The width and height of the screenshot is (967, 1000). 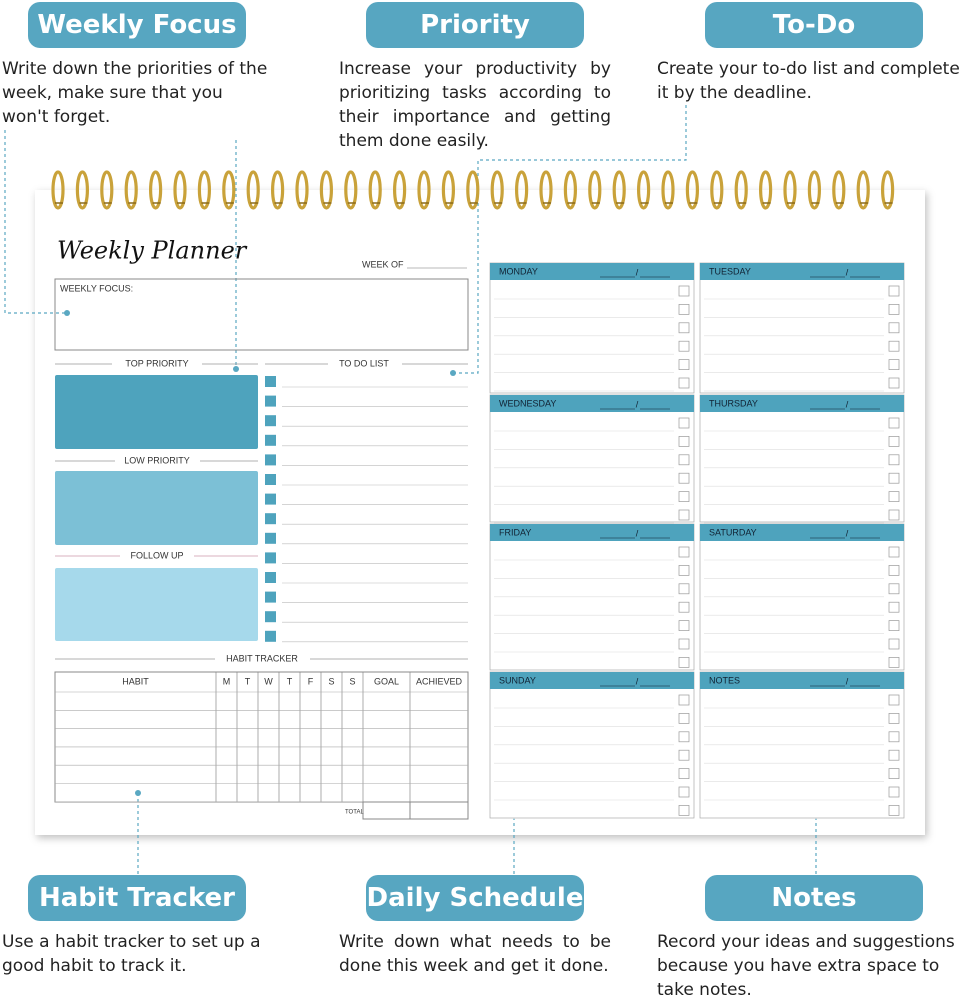 I want to click on section-label: TO DO LIST, so click(x=364, y=363).